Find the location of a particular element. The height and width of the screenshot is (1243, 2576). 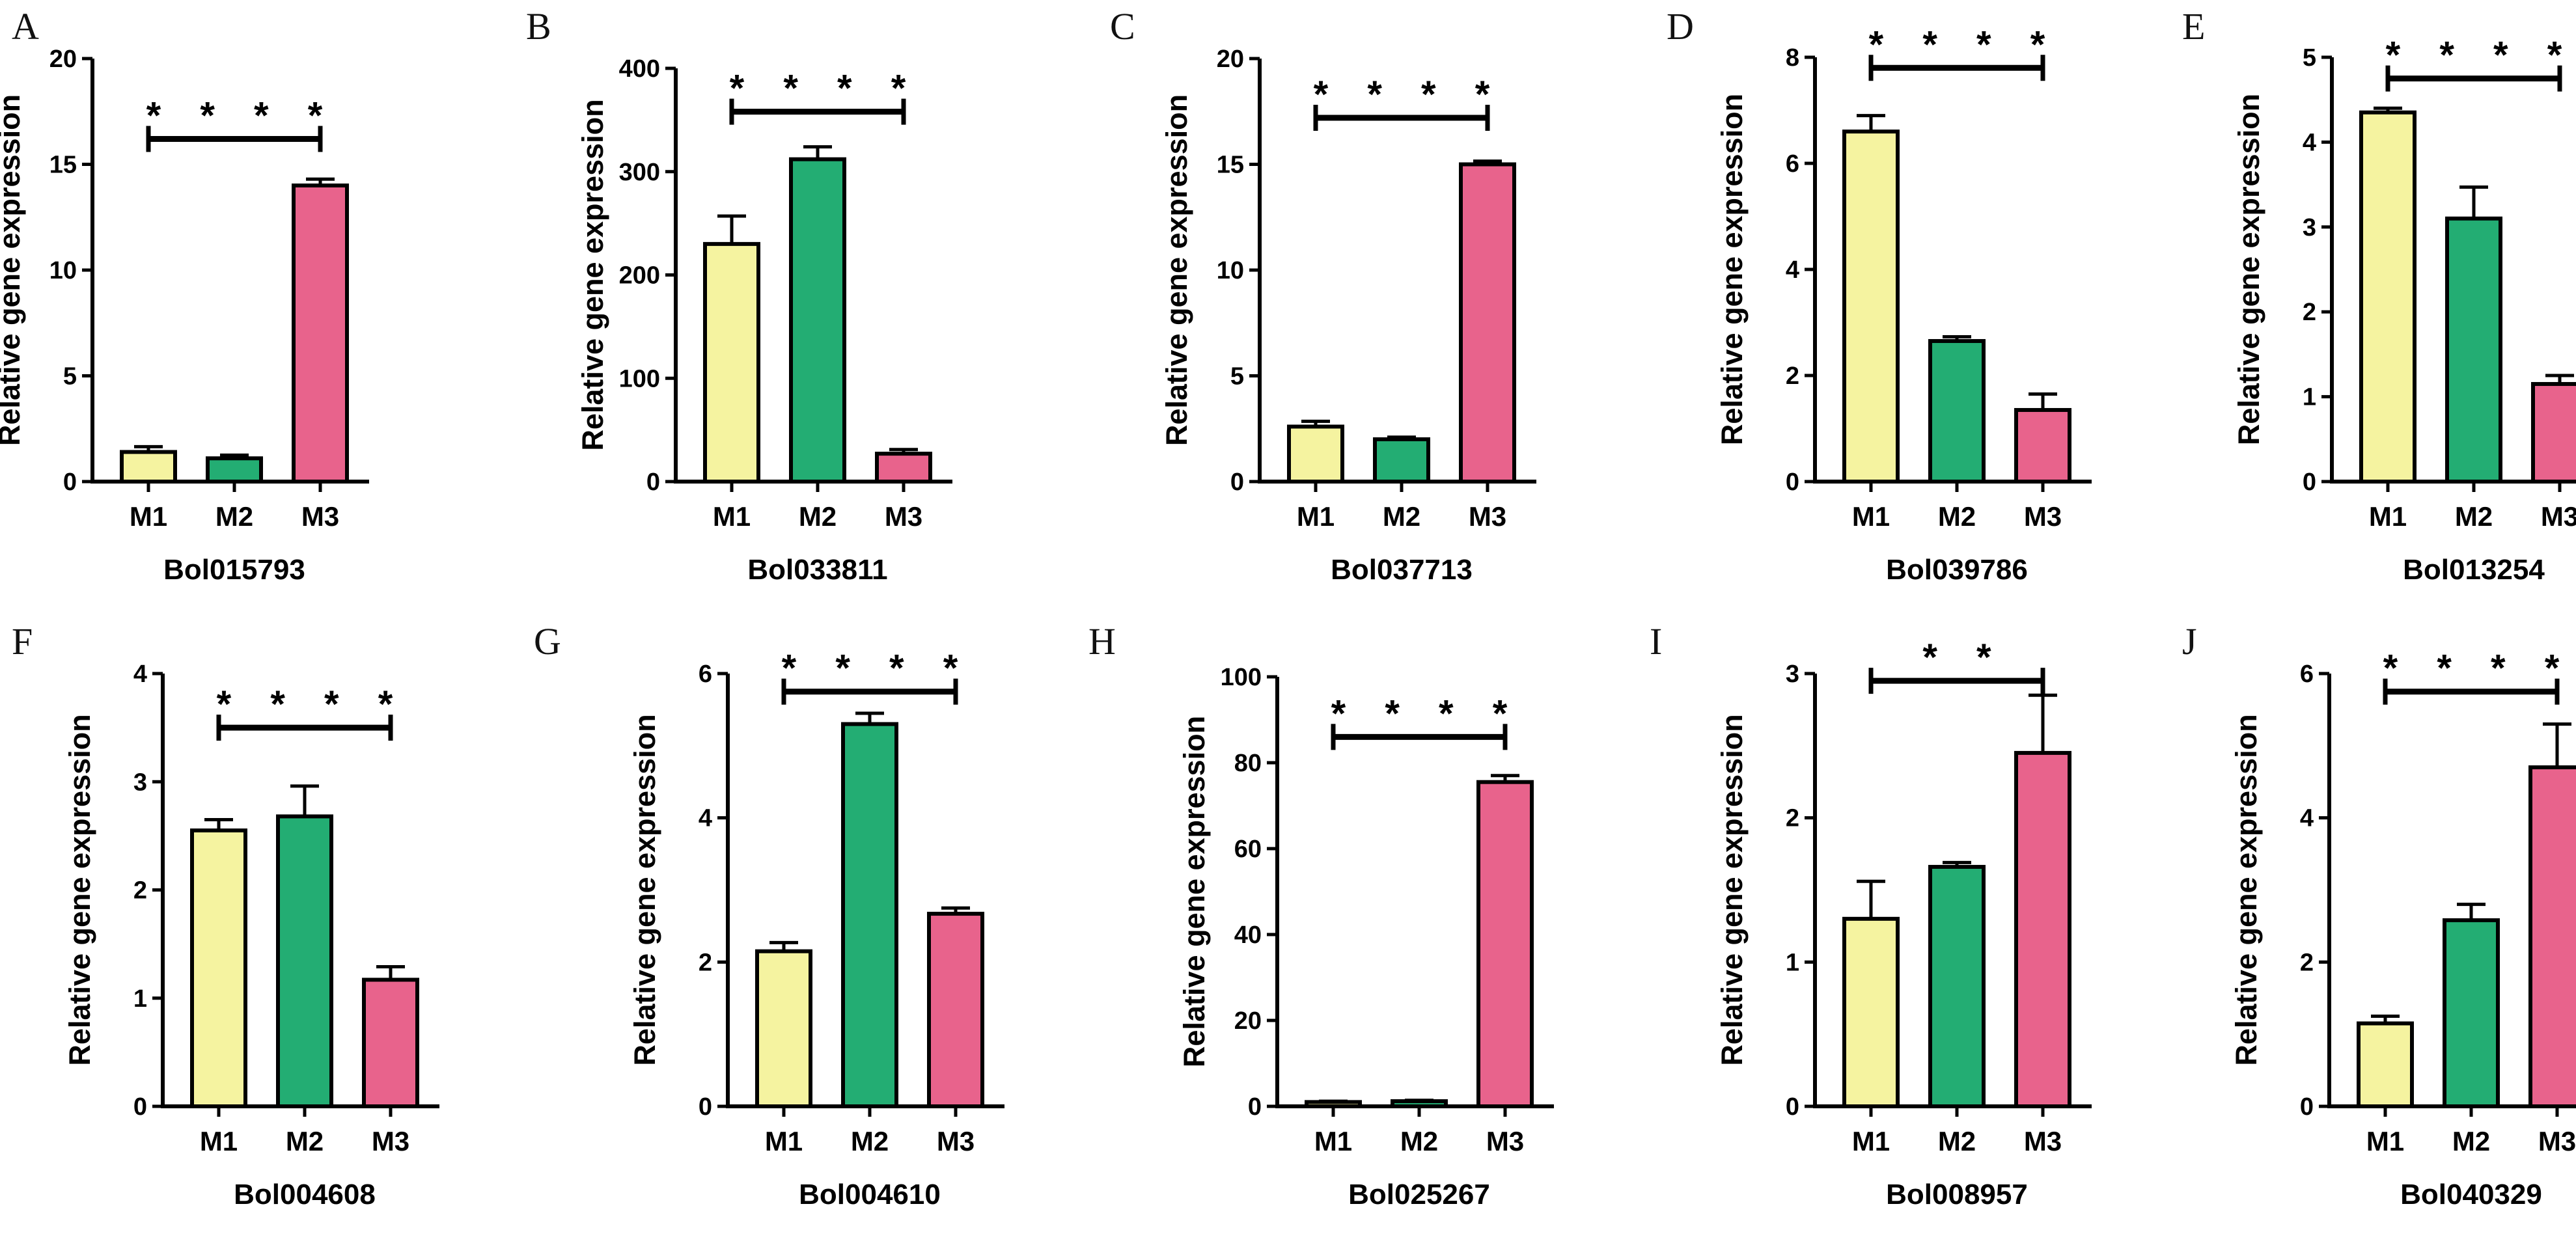

gene-label: Bol037713 is located at coordinates (1402, 570).